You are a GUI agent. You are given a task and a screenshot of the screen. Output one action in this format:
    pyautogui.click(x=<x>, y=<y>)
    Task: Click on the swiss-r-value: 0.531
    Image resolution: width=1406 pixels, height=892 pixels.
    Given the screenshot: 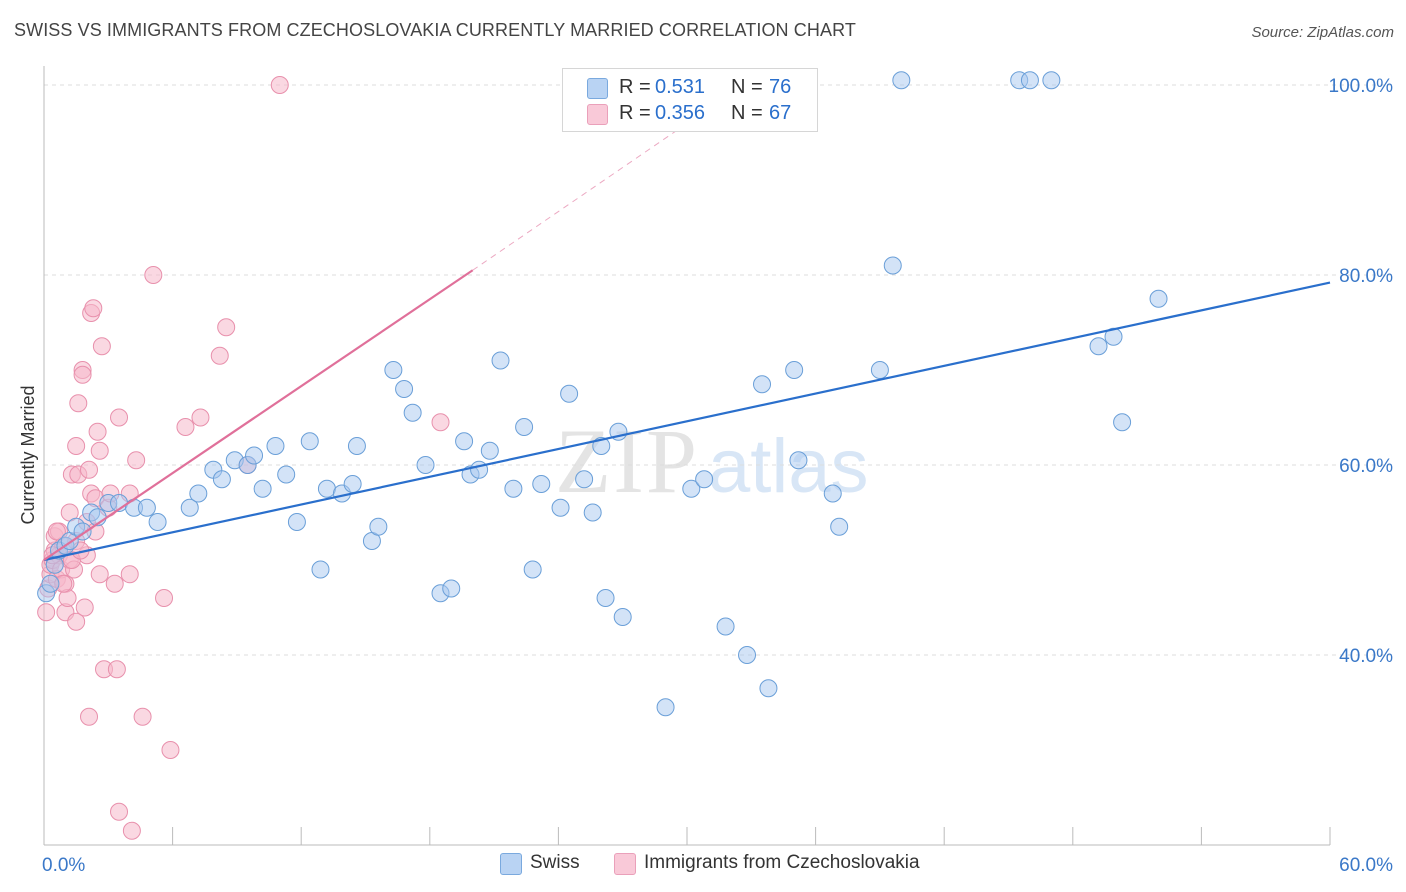 What is the action you would take?
    pyautogui.click(x=680, y=87)
    